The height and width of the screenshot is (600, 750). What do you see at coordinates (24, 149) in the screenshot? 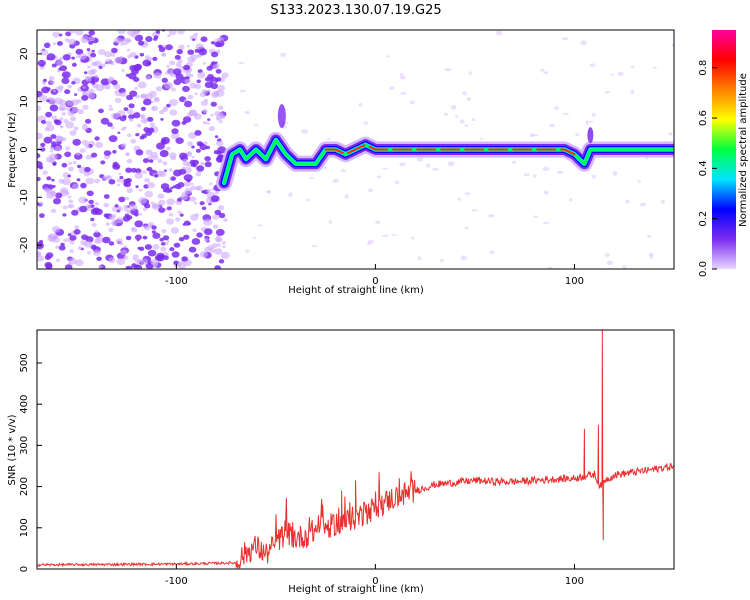
I see `y-tick-label: 0` at bounding box center [24, 149].